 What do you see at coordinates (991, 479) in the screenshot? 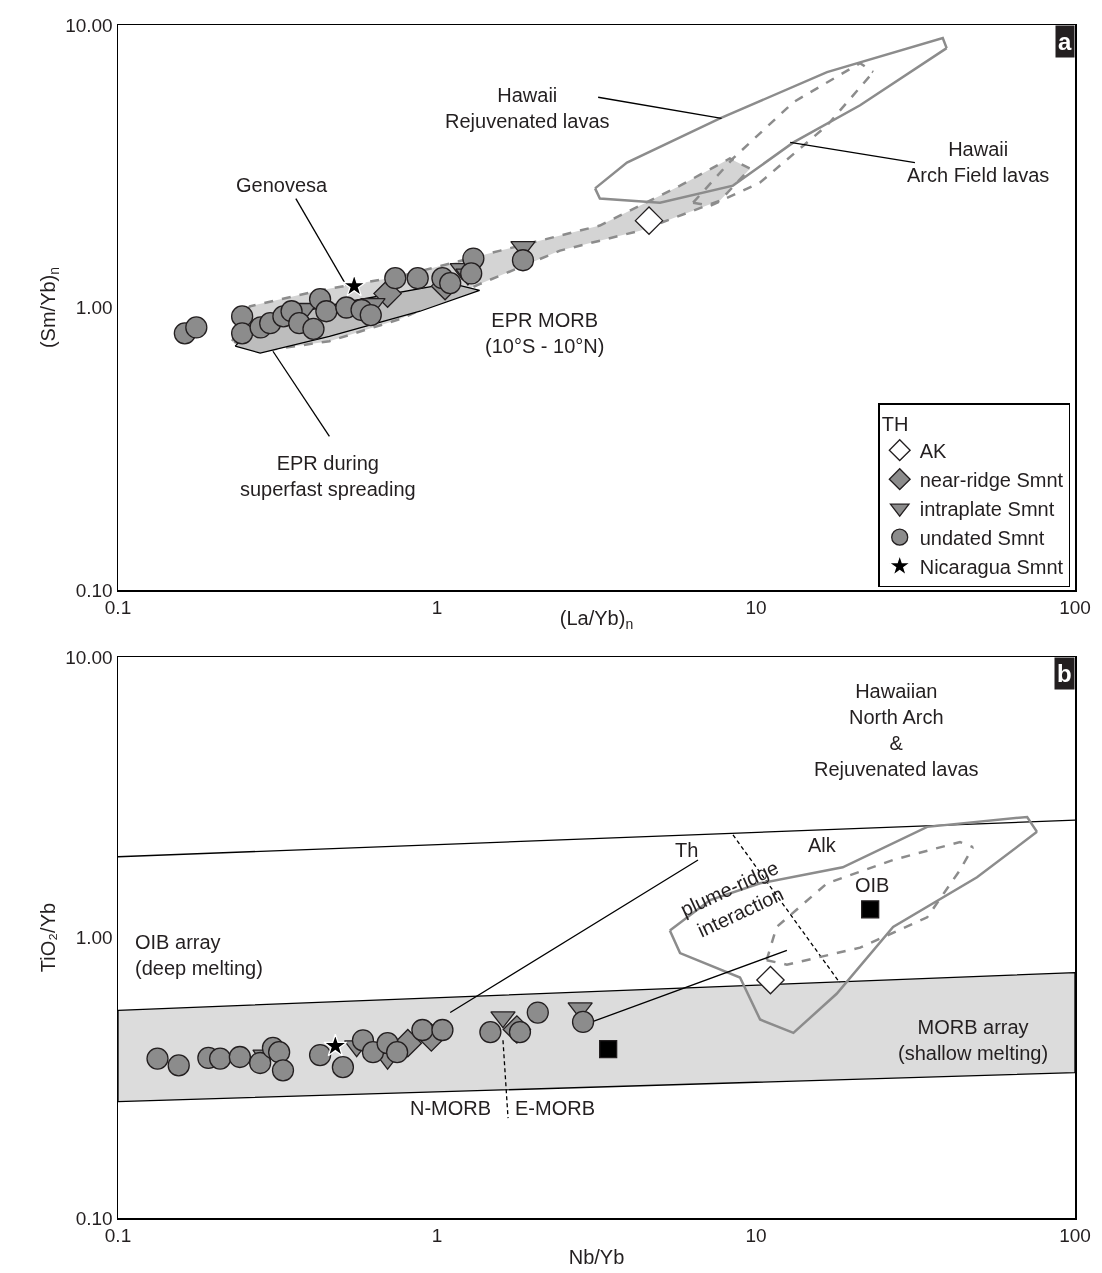
I see `legend-label: near-ridge Smnt` at bounding box center [991, 479].